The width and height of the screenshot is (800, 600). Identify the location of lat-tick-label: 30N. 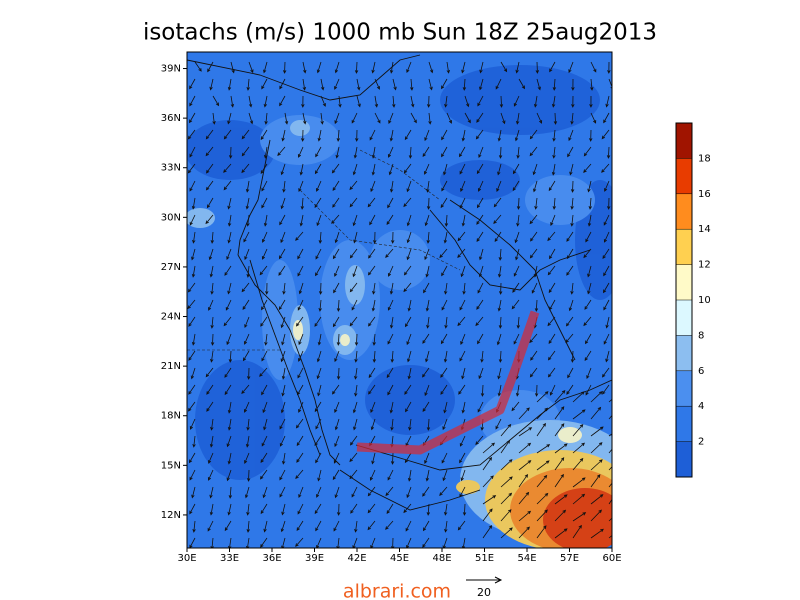
(171, 217).